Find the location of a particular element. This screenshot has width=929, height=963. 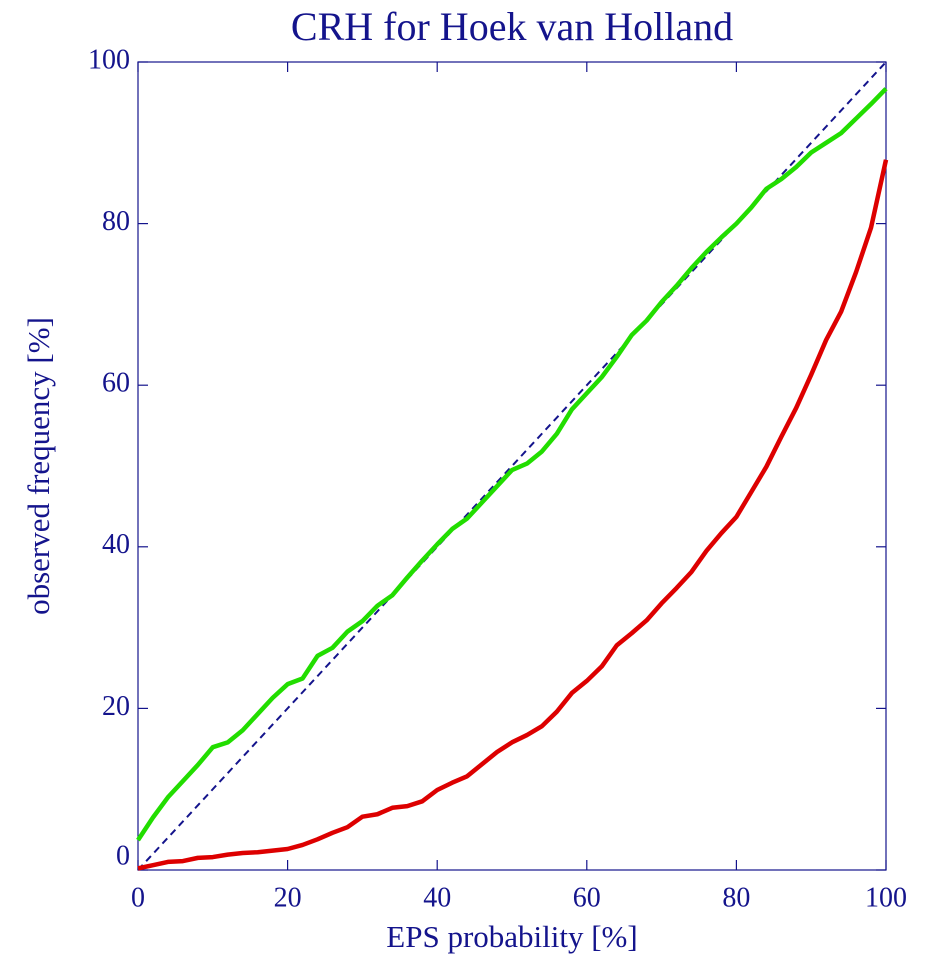

y-tick-label: 100 is located at coordinates (109, 59).